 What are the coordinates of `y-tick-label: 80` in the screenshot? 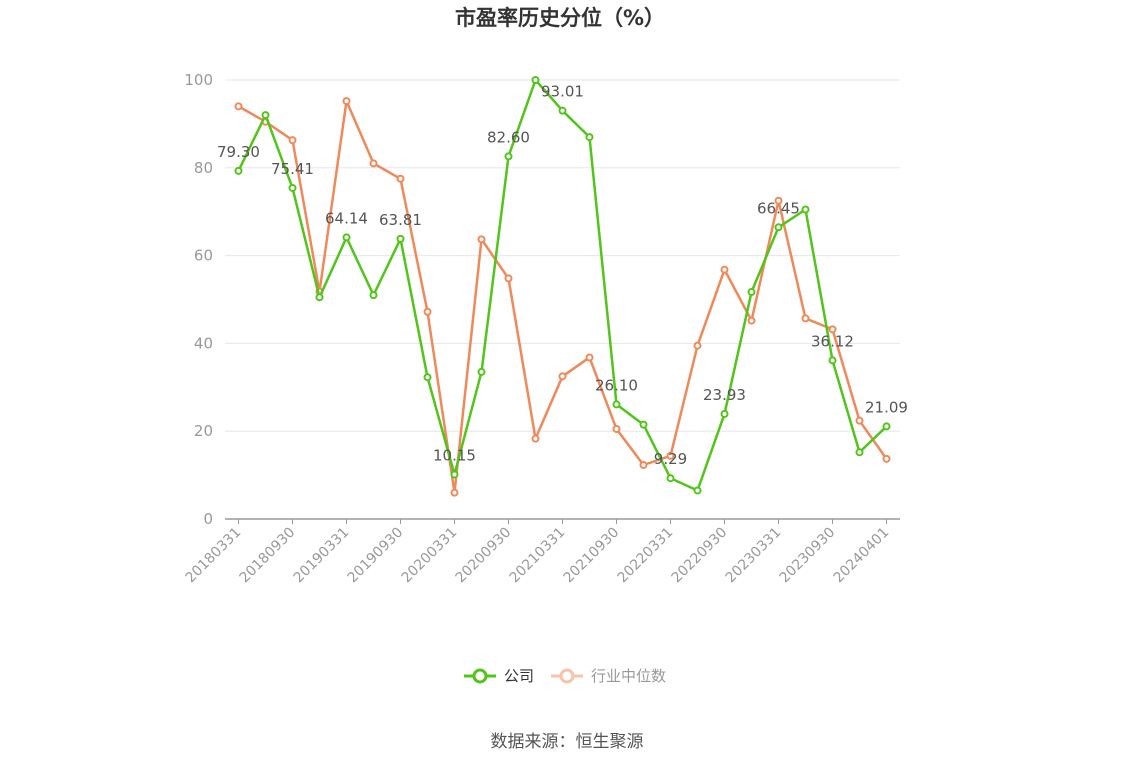 It's located at (203, 168).